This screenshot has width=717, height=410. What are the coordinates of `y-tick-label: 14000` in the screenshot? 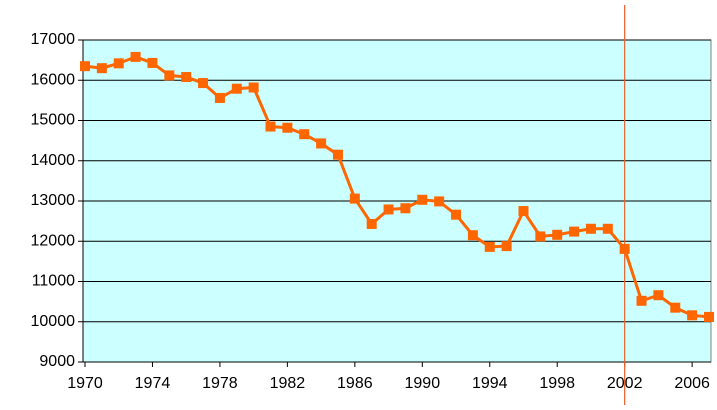 It's located at (53, 160).